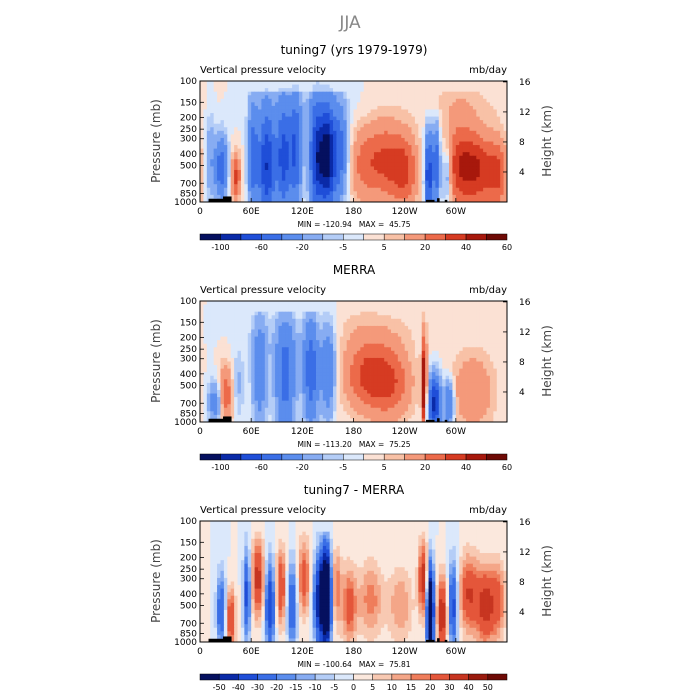 The width and height of the screenshot is (700, 700). What do you see at coordinates (261, 247) in the screenshot?
I see `colorbar-label: -60` at bounding box center [261, 247].